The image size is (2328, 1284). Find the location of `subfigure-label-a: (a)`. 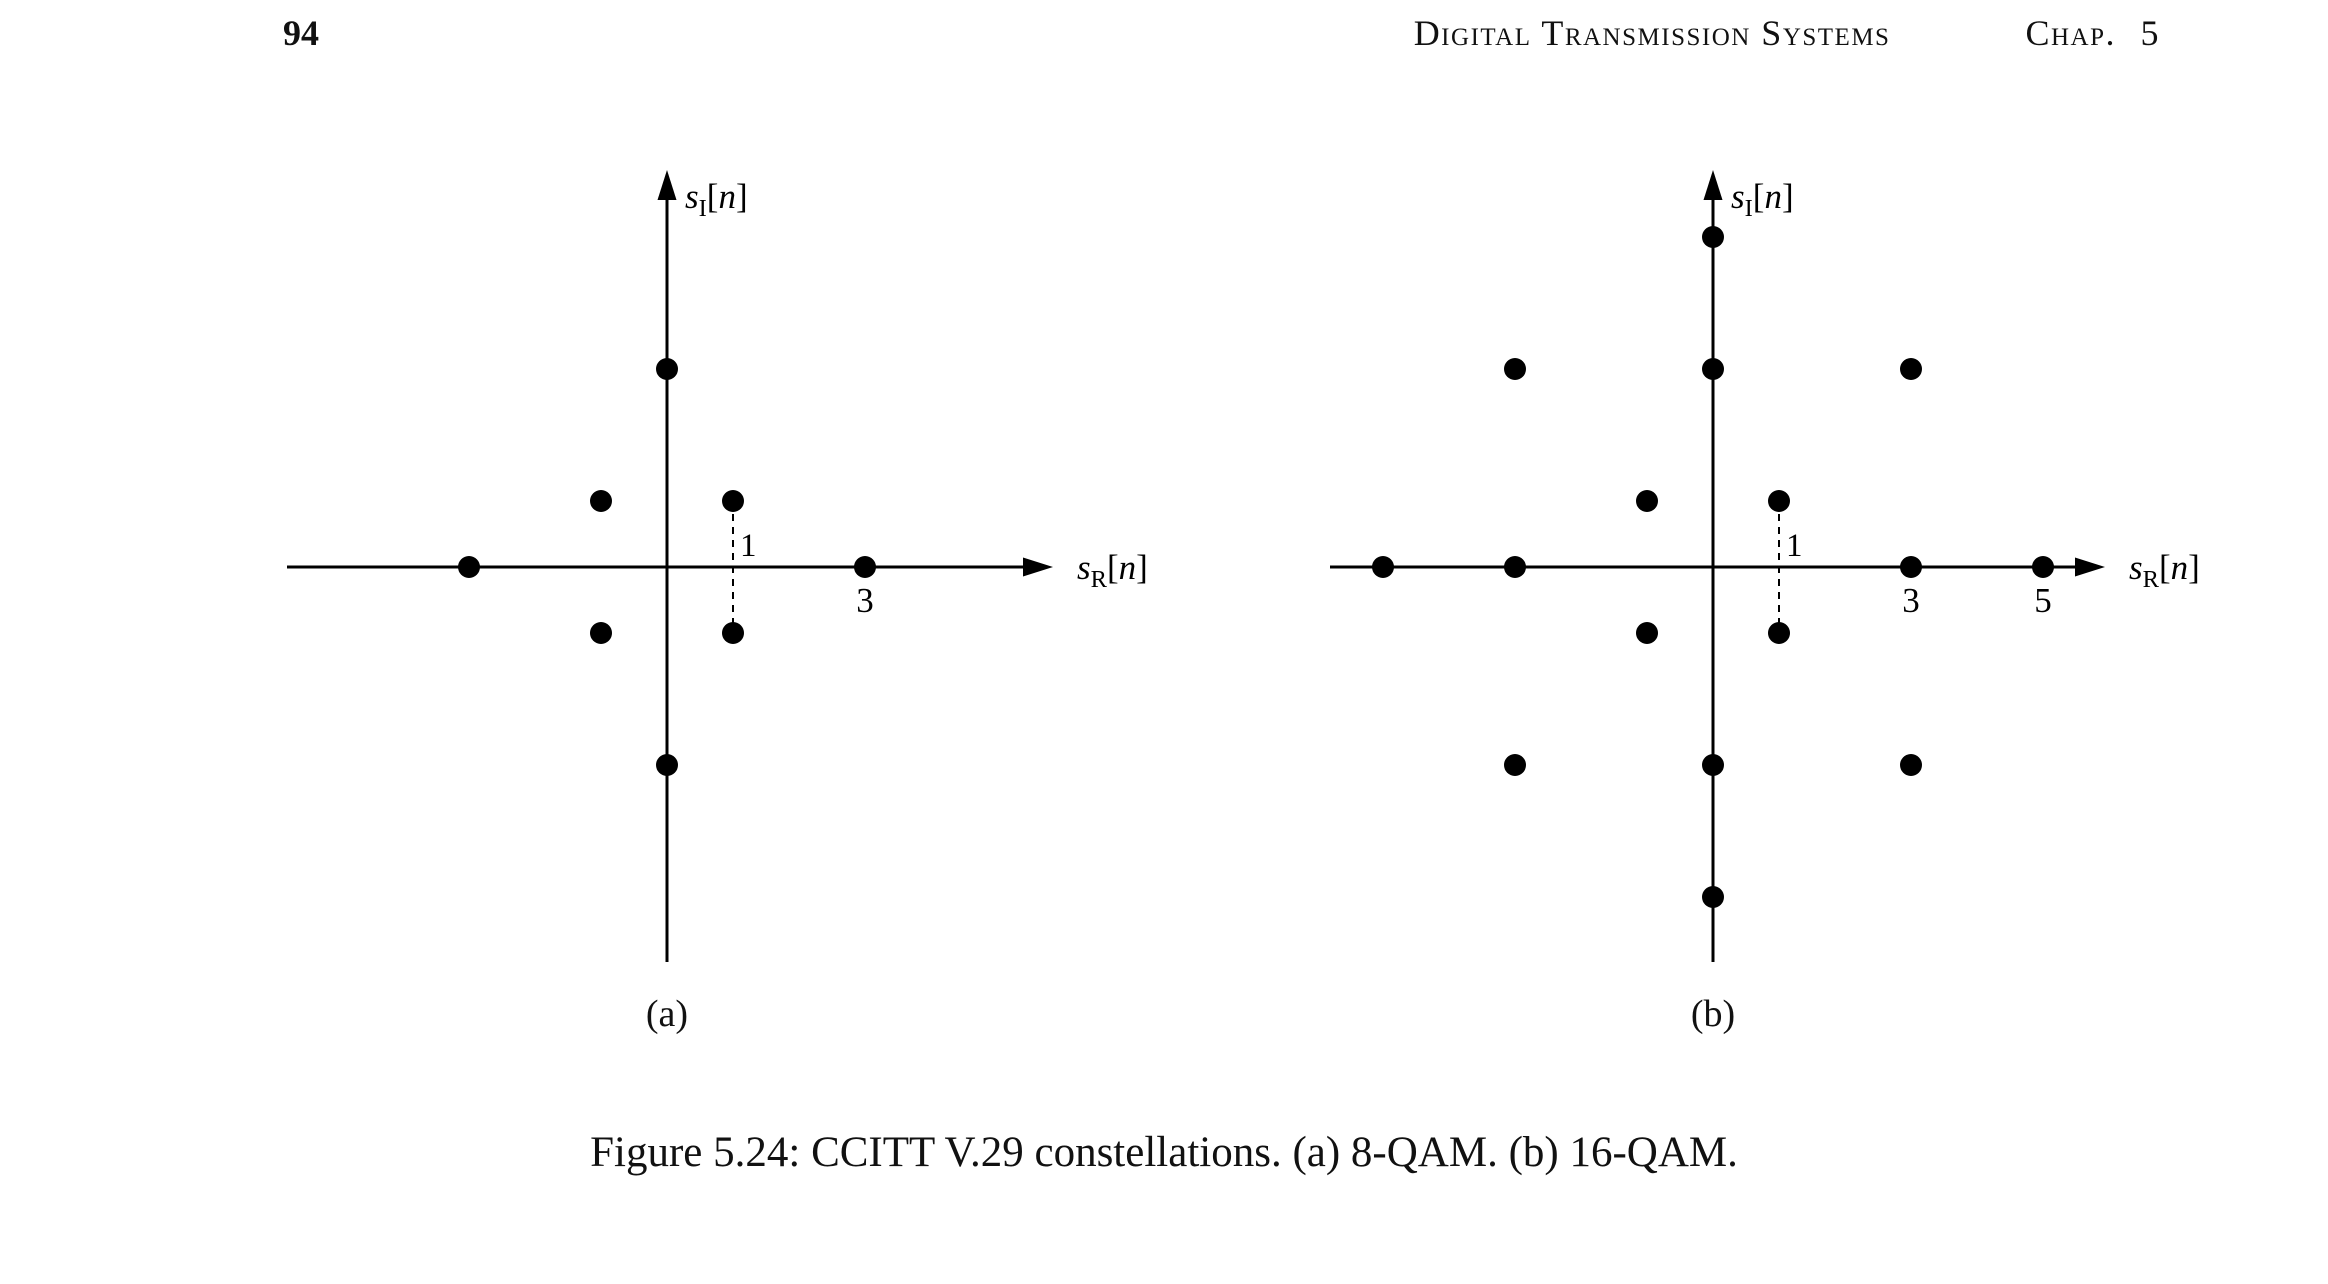

subfigure-label-a: (a) is located at coordinates (667, 1014).